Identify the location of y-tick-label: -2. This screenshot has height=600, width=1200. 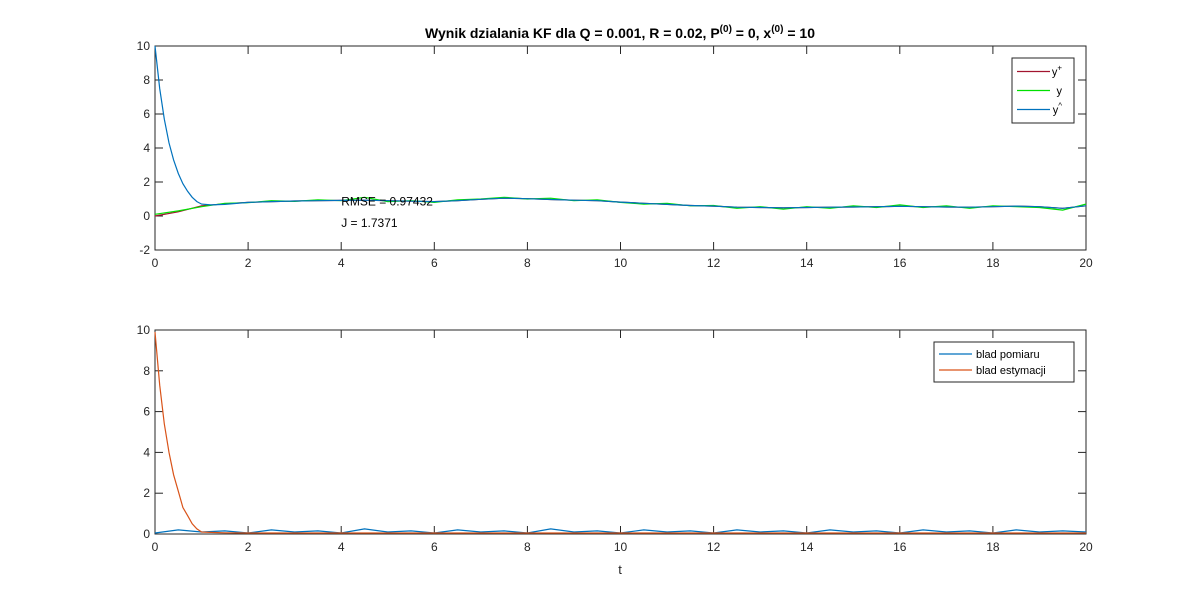
(144, 250).